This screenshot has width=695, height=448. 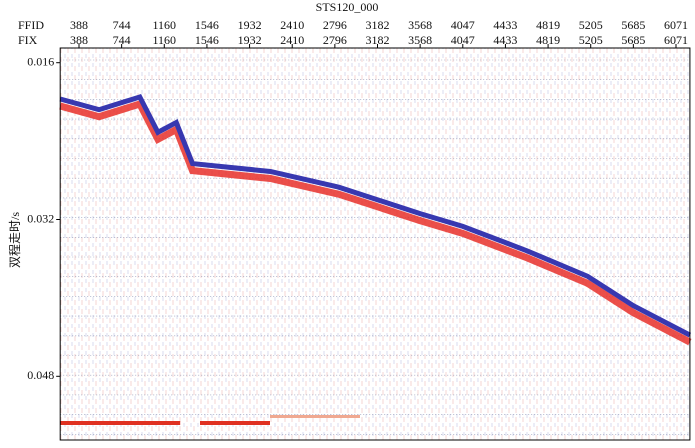 I want to click on ffid-tick-label: 2796, so click(x=335, y=25).